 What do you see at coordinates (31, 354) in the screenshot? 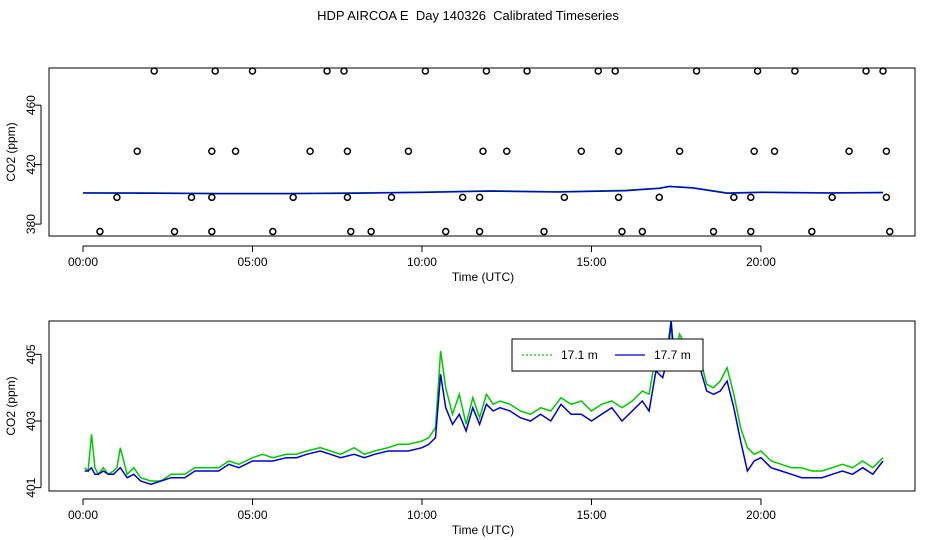
I see `bottom-y-tick-label: 405` at bounding box center [31, 354].